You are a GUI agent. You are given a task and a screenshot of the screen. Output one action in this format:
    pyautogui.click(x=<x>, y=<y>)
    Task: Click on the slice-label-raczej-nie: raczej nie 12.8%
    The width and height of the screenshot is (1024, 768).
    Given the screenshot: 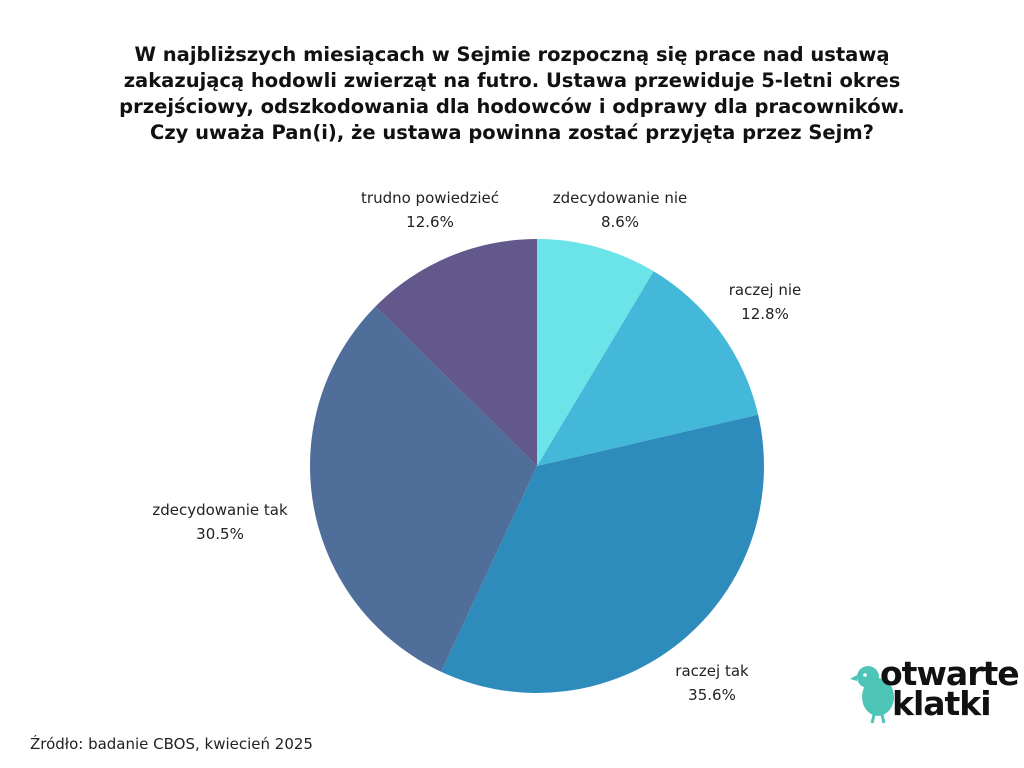 What is the action you would take?
    pyautogui.click(x=765, y=302)
    